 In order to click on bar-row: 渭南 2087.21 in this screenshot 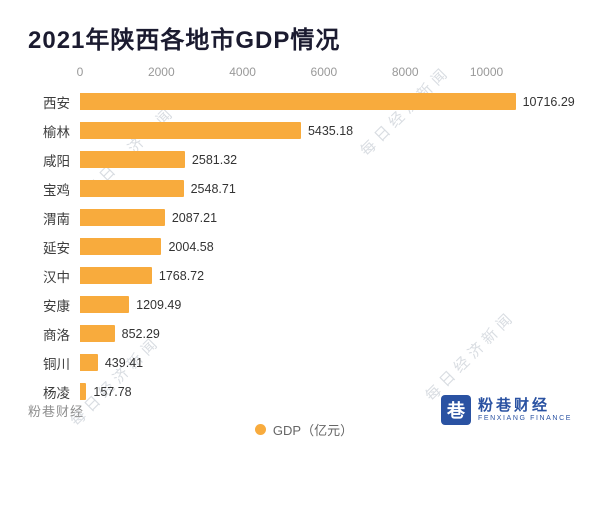, I will do `click(304, 217)`.